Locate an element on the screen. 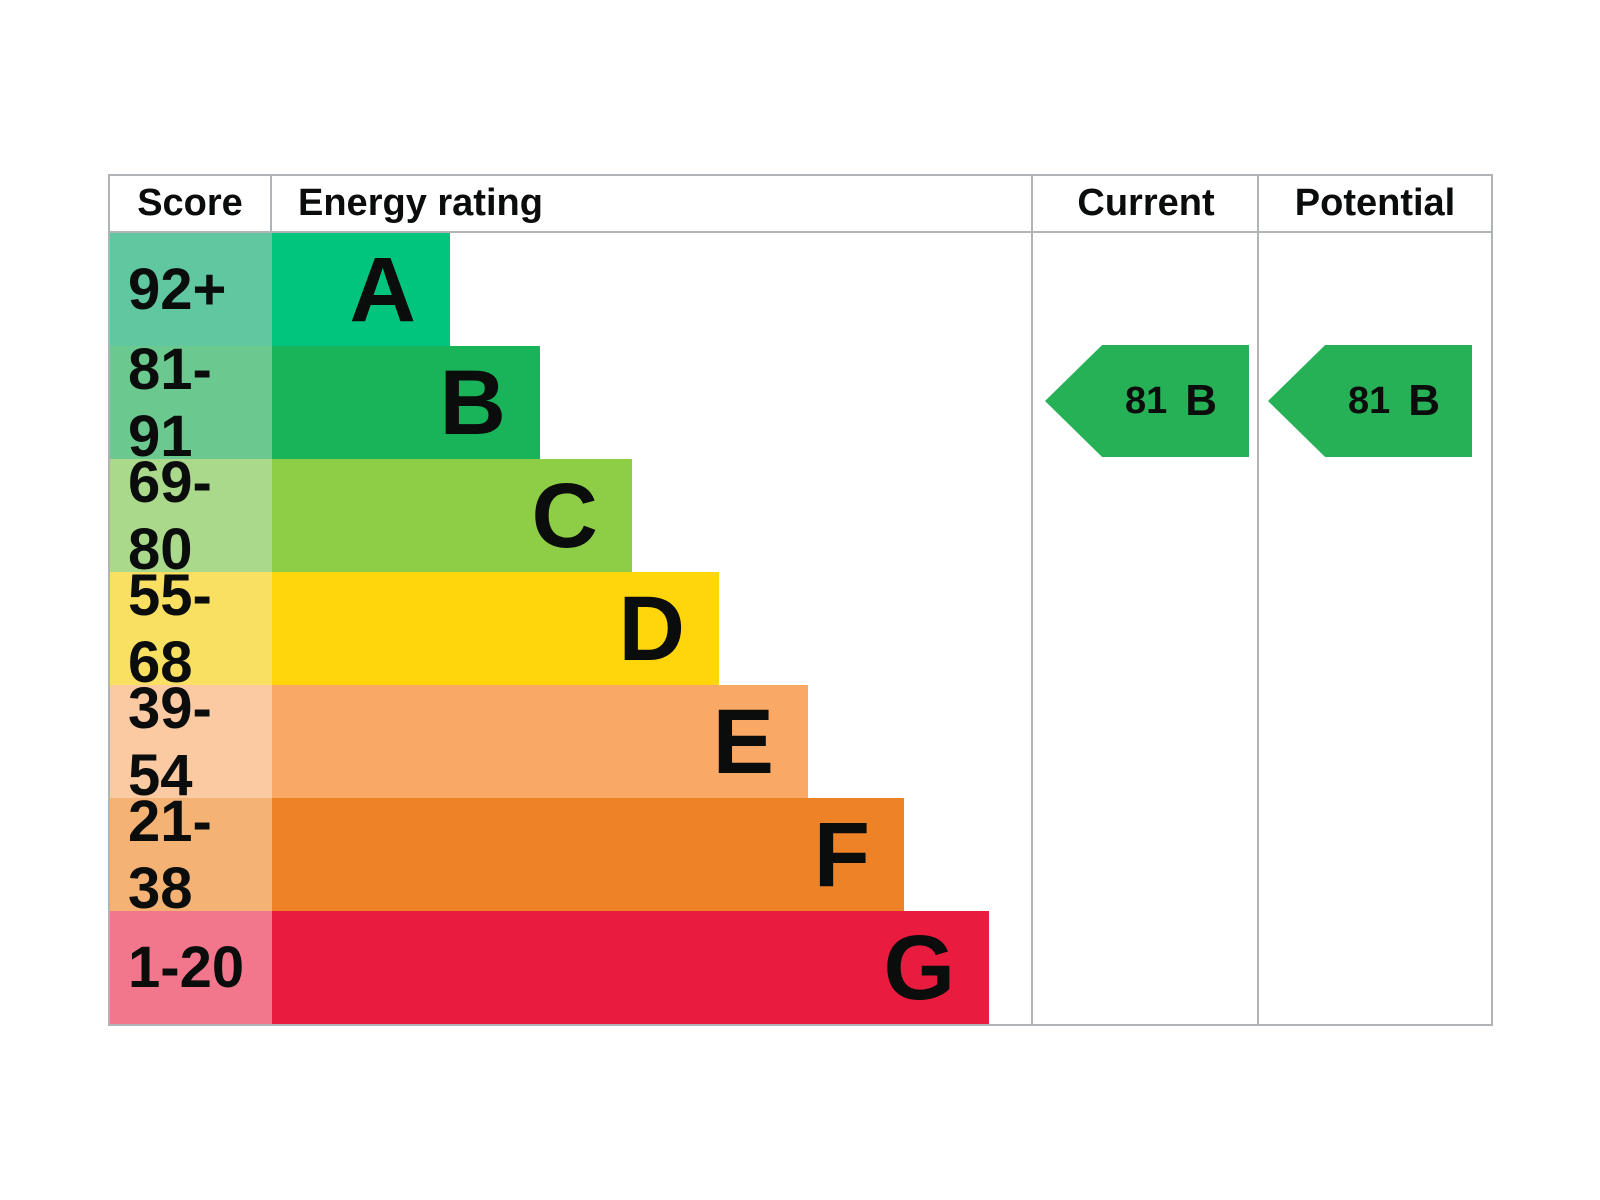 This screenshot has height=1200, width=1600. band-bar-b: B is located at coordinates (406, 402).